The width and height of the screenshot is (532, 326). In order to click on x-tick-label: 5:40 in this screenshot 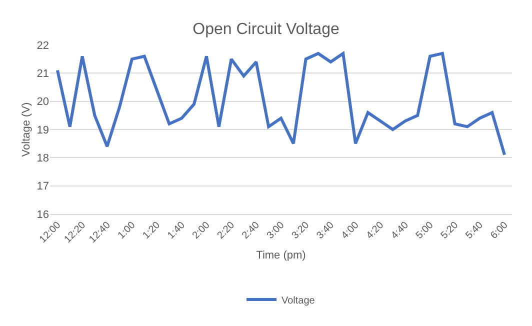, I will do `click(475, 231)`.